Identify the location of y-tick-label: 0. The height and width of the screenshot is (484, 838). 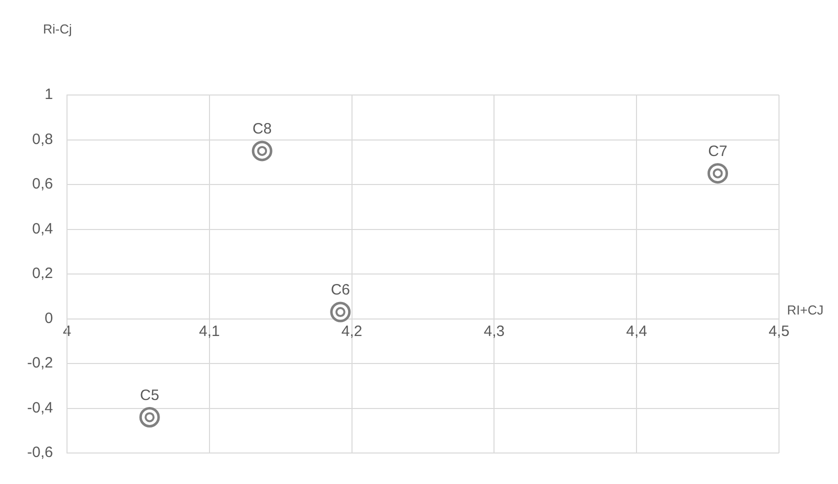
(48, 318).